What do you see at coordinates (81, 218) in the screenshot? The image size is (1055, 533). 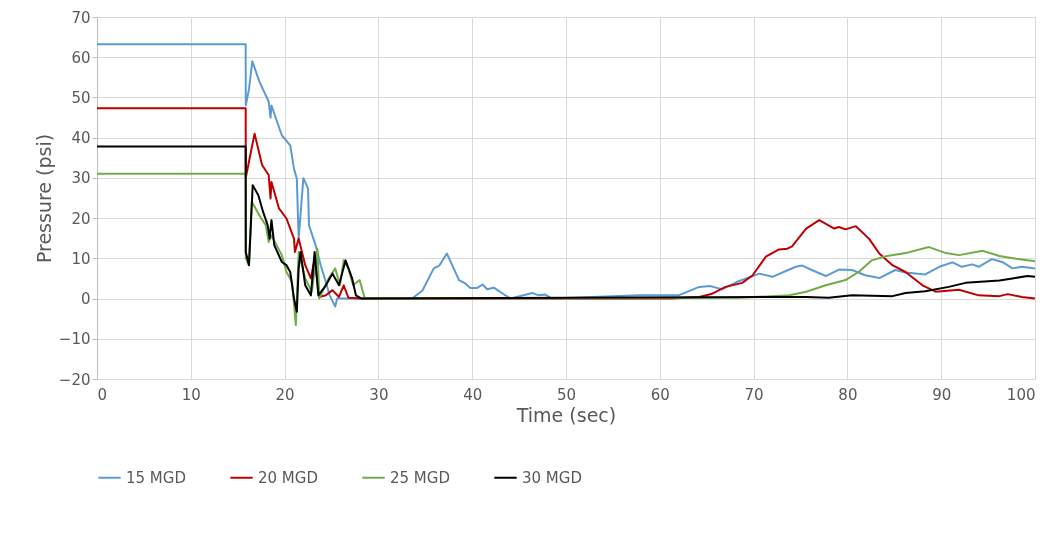 I see `y-tick-label: 20` at bounding box center [81, 218].